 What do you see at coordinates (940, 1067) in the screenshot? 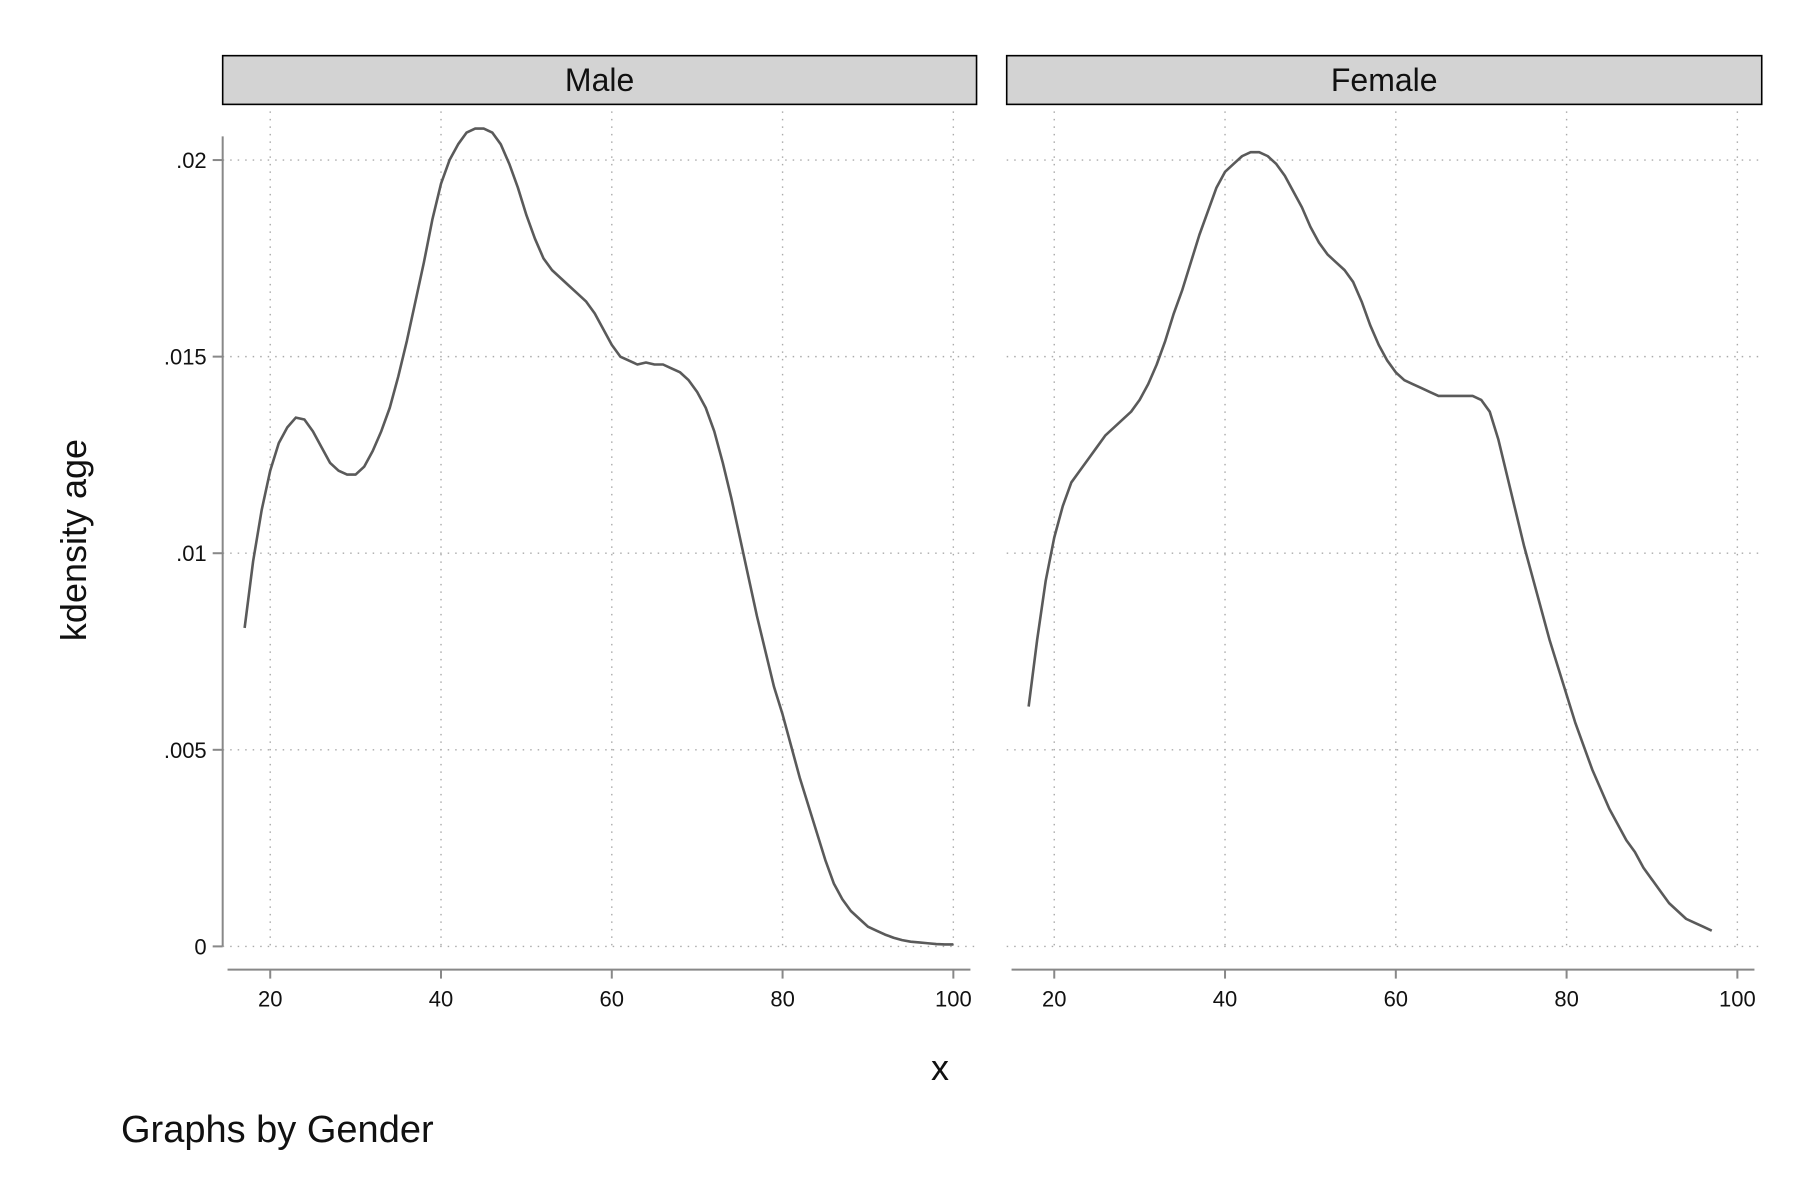
I see `x-axis-title: x` at bounding box center [940, 1067].